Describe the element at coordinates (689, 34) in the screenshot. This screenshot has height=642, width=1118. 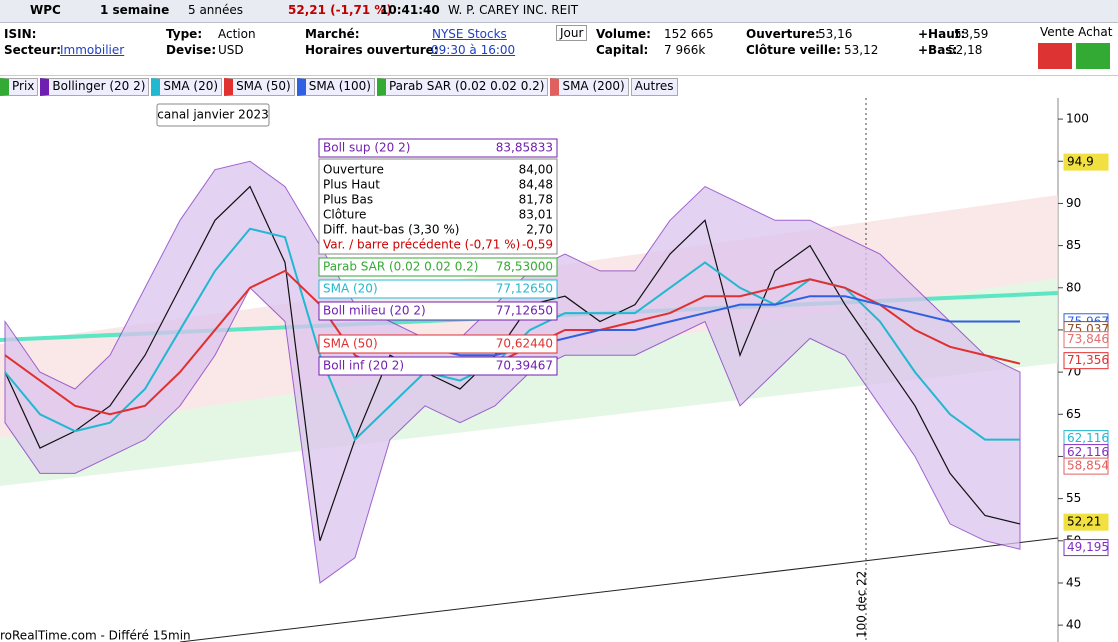
I see `info-value: 152 665` at that location.